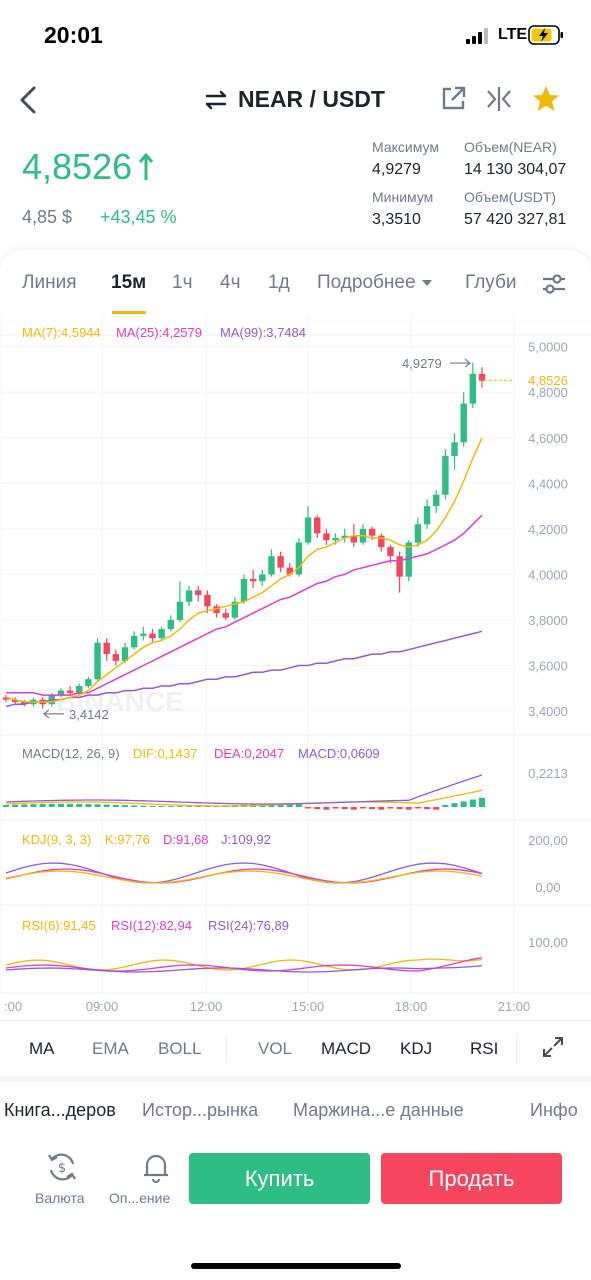  What do you see at coordinates (29, 100) in the screenshot?
I see `back-icon` at bounding box center [29, 100].